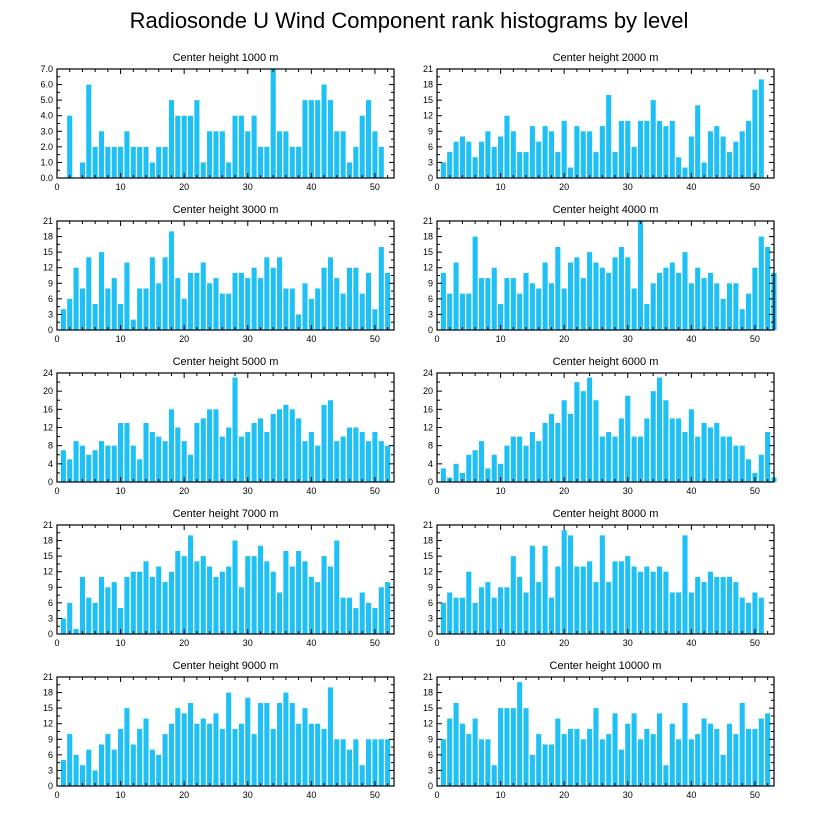 The width and height of the screenshot is (818, 824). I want to click on y-tick-label: 15, so click(428, 100).